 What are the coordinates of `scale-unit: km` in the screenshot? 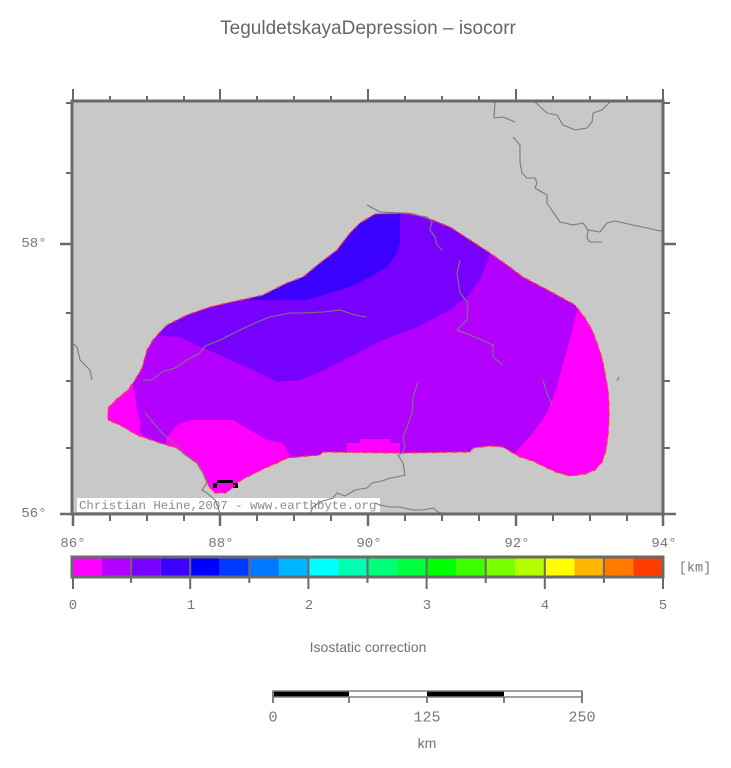 It's located at (427, 743).